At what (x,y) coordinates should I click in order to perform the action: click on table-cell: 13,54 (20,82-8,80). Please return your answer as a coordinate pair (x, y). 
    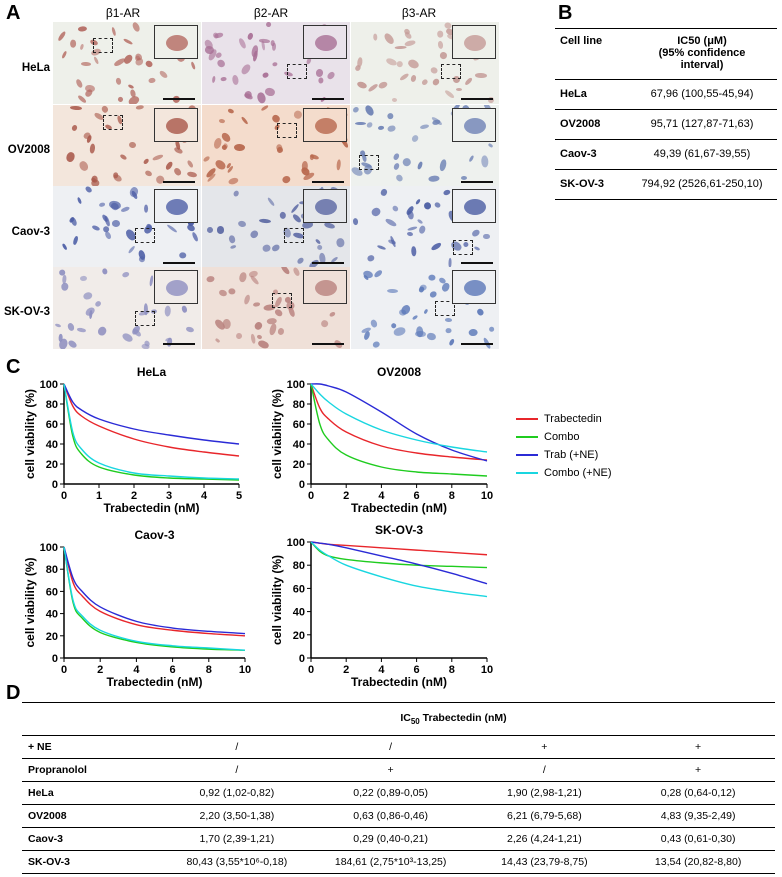
    Looking at the image, I should click on (698, 862).